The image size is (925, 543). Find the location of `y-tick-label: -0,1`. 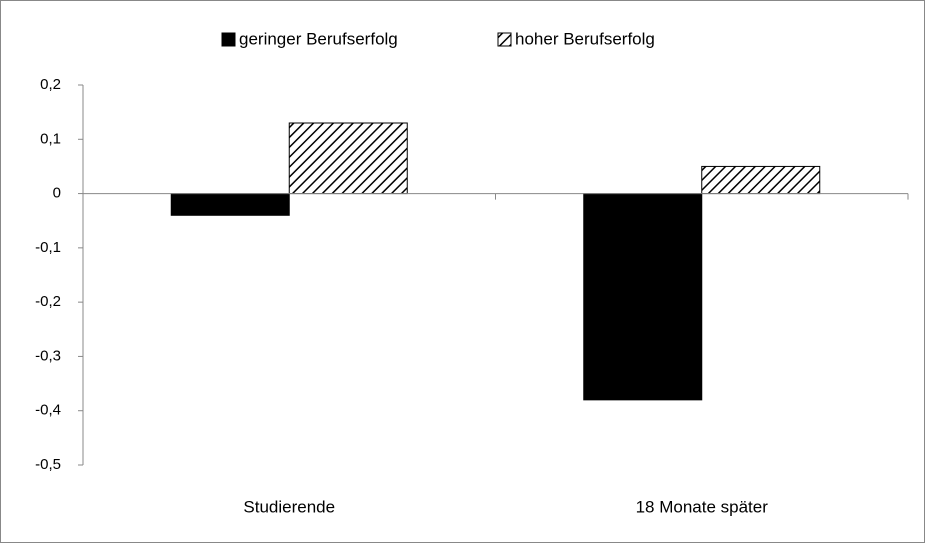

y-tick-label: -0,1 is located at coordinates (48, 247).